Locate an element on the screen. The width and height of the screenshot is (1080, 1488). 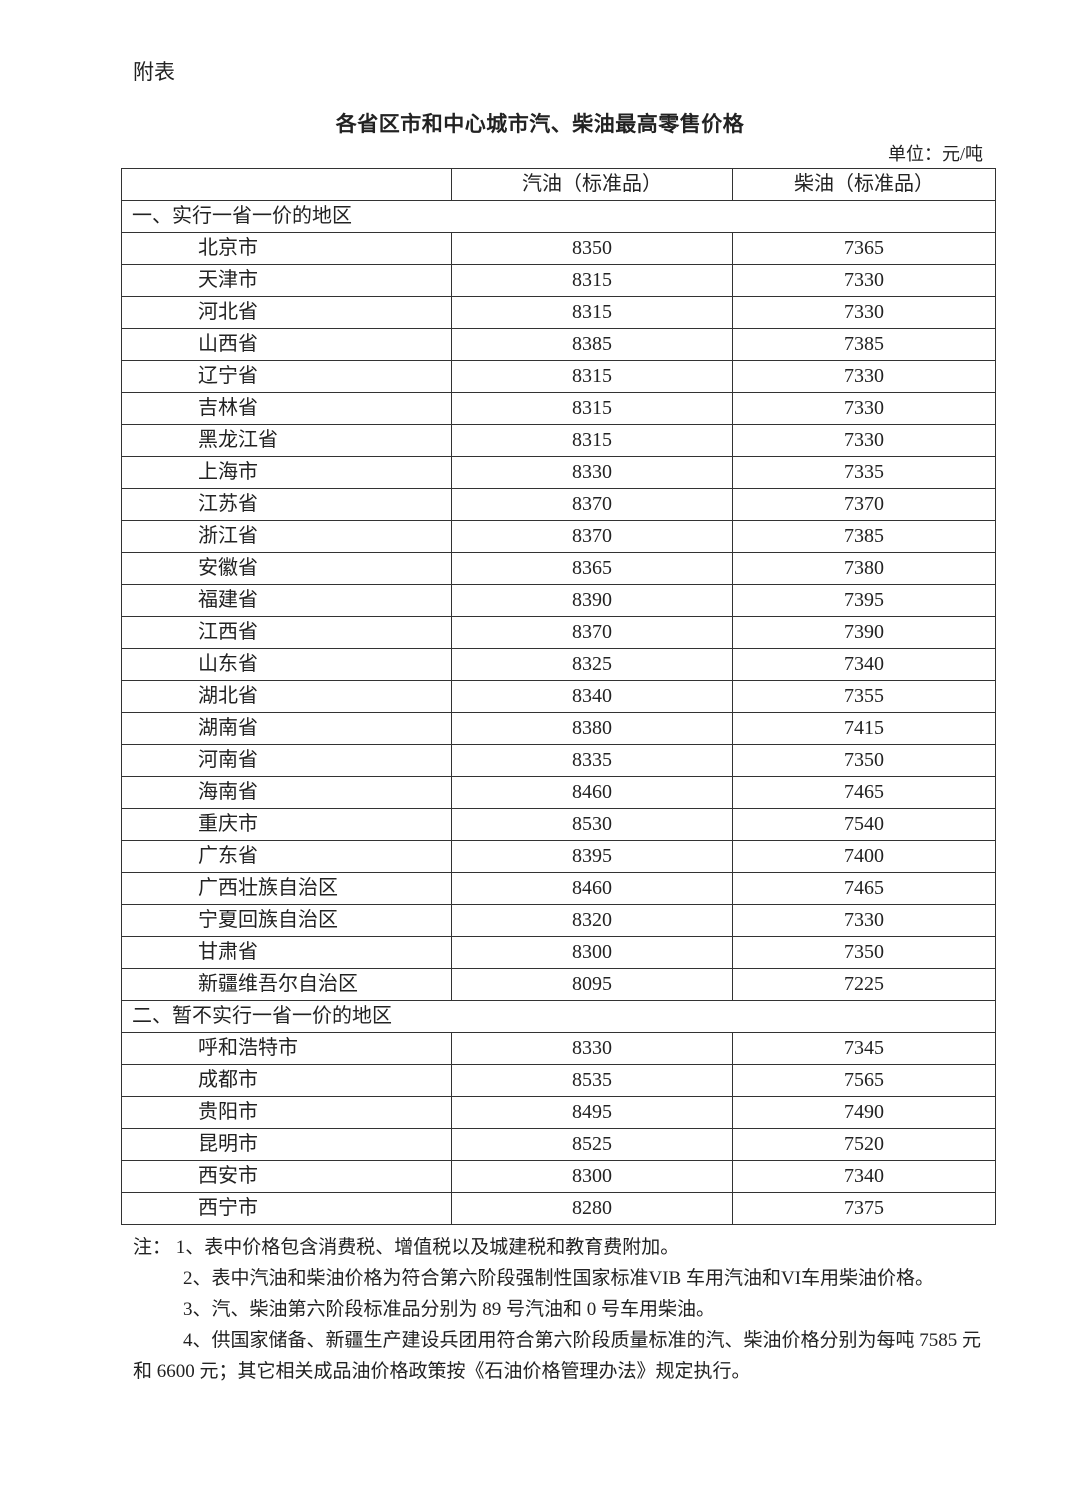
gasoline-price-cell: 8365 is located at coordinates (592, 568).